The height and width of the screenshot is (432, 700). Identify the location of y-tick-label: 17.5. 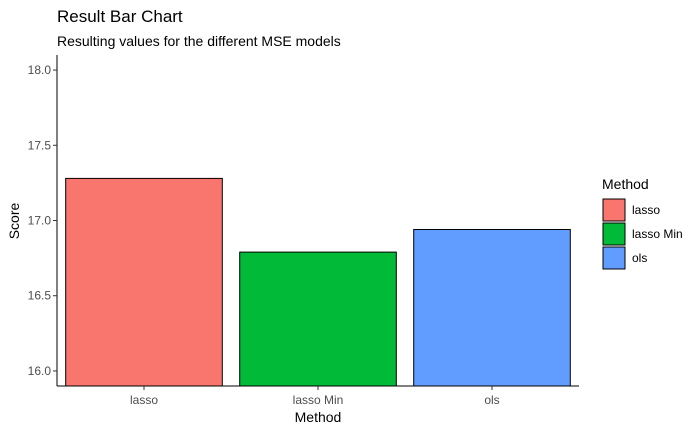
(40, 145).